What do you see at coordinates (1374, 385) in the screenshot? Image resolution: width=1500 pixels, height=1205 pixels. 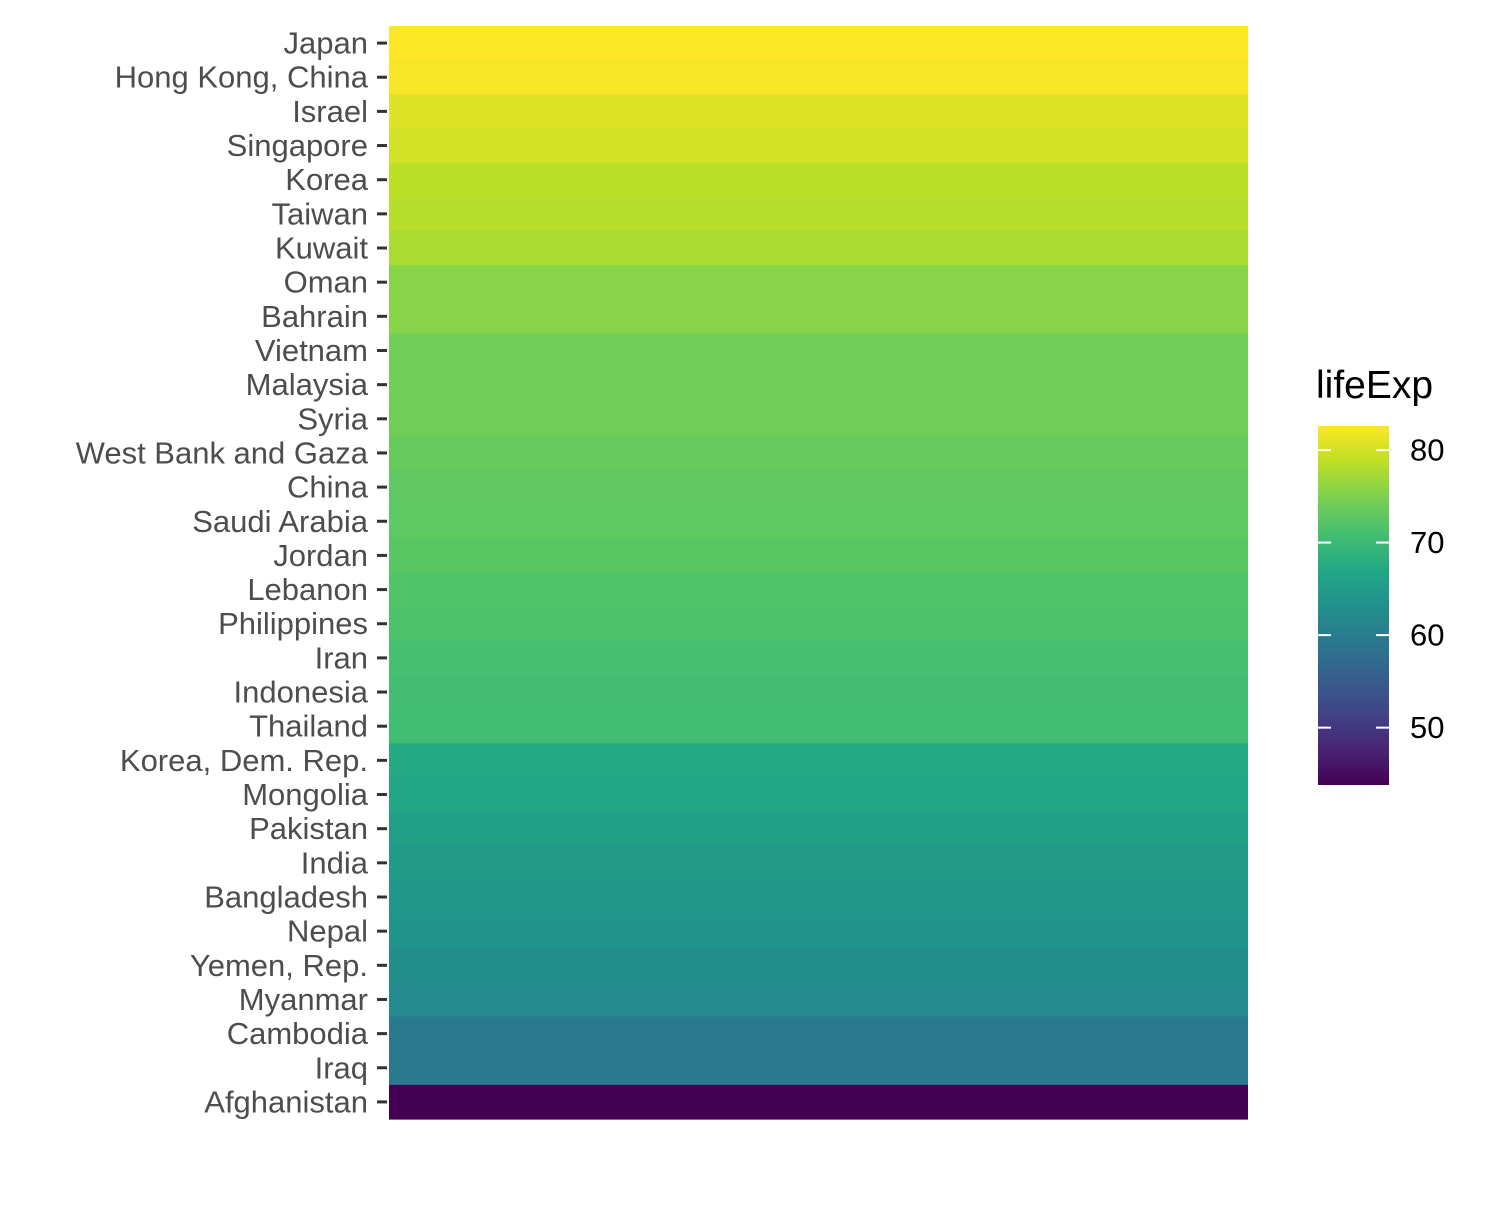 I see `colorbar-title: lifeExp` at bounding box center [1374, 385].